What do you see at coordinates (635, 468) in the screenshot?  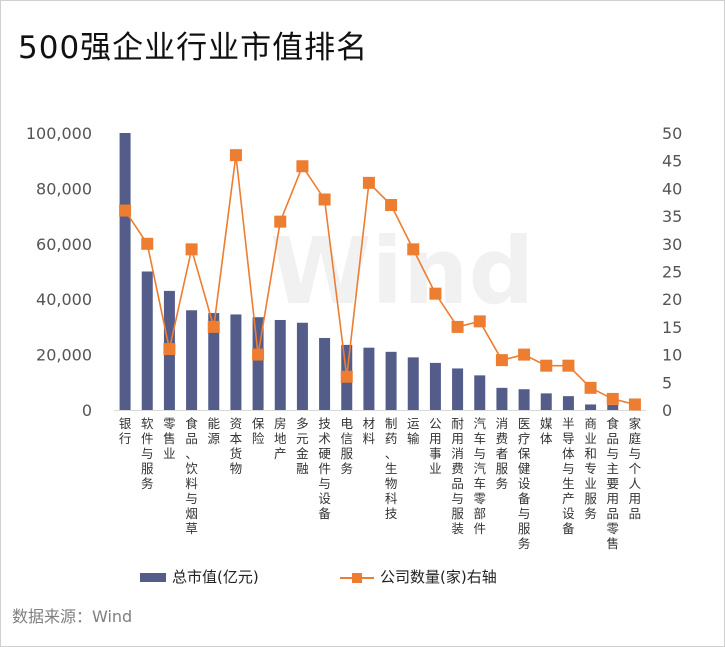 I see `x-tick-label: 家庭与个人用品` at bounding box center [635, 468].